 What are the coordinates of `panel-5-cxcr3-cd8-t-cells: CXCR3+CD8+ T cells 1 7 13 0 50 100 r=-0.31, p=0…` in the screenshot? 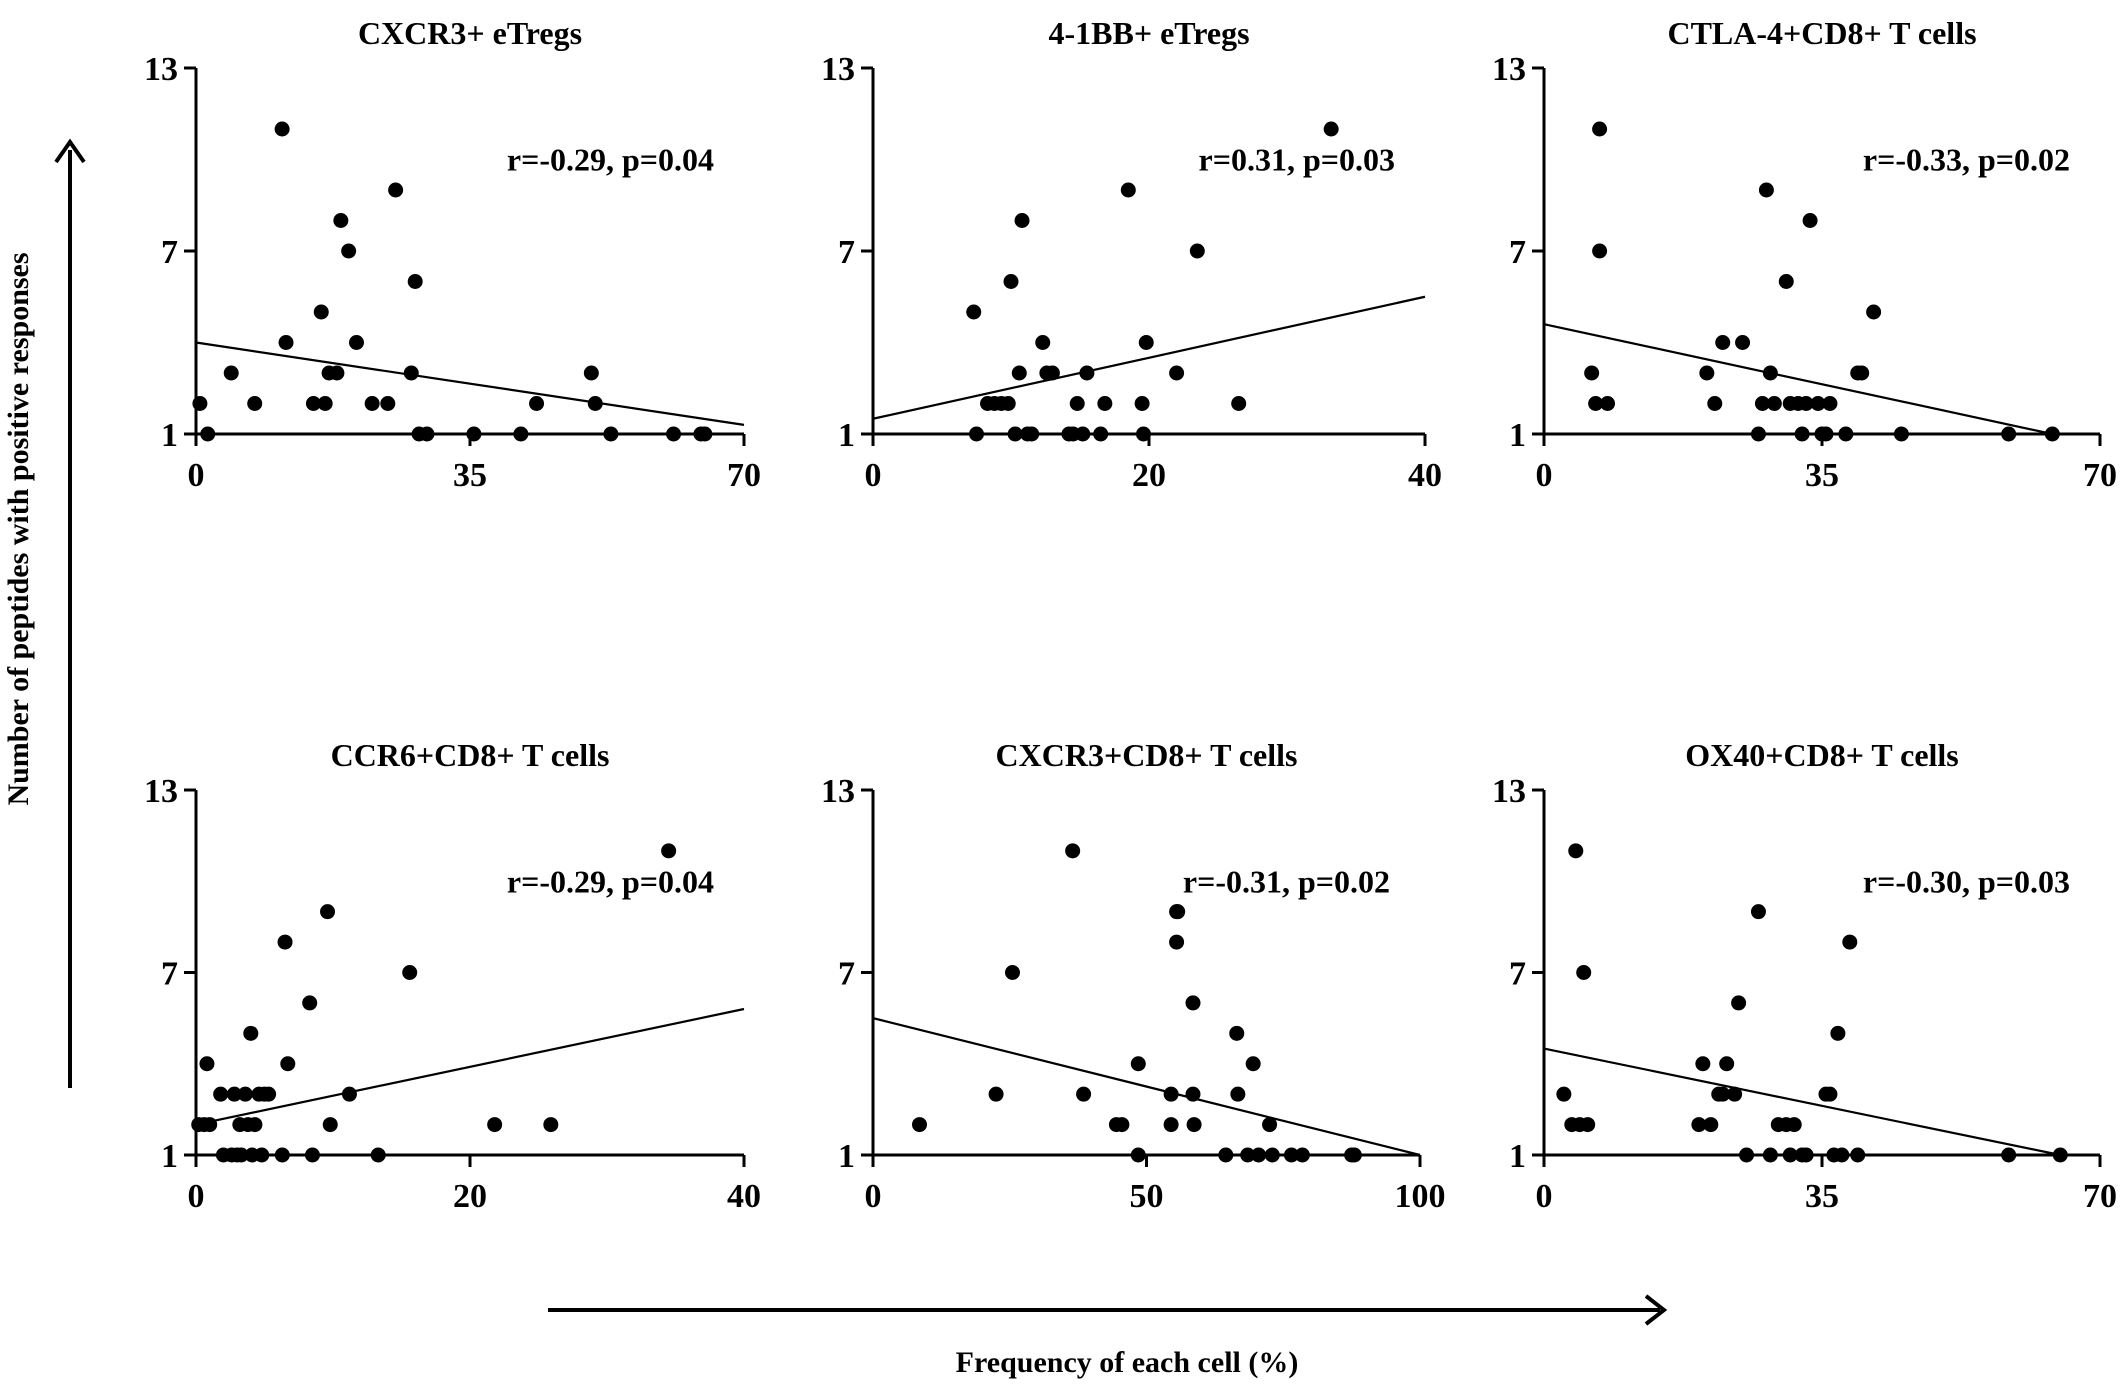 It's located at (1133, 976).